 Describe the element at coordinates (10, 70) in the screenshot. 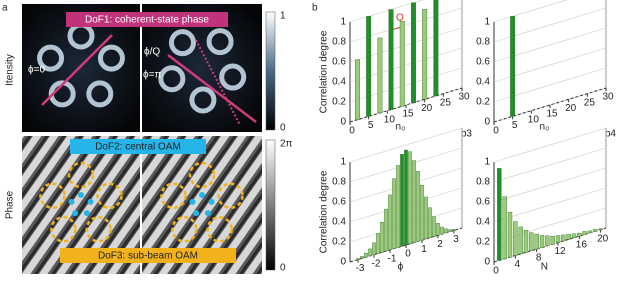

I see `axis-label: Itensity` at that location.